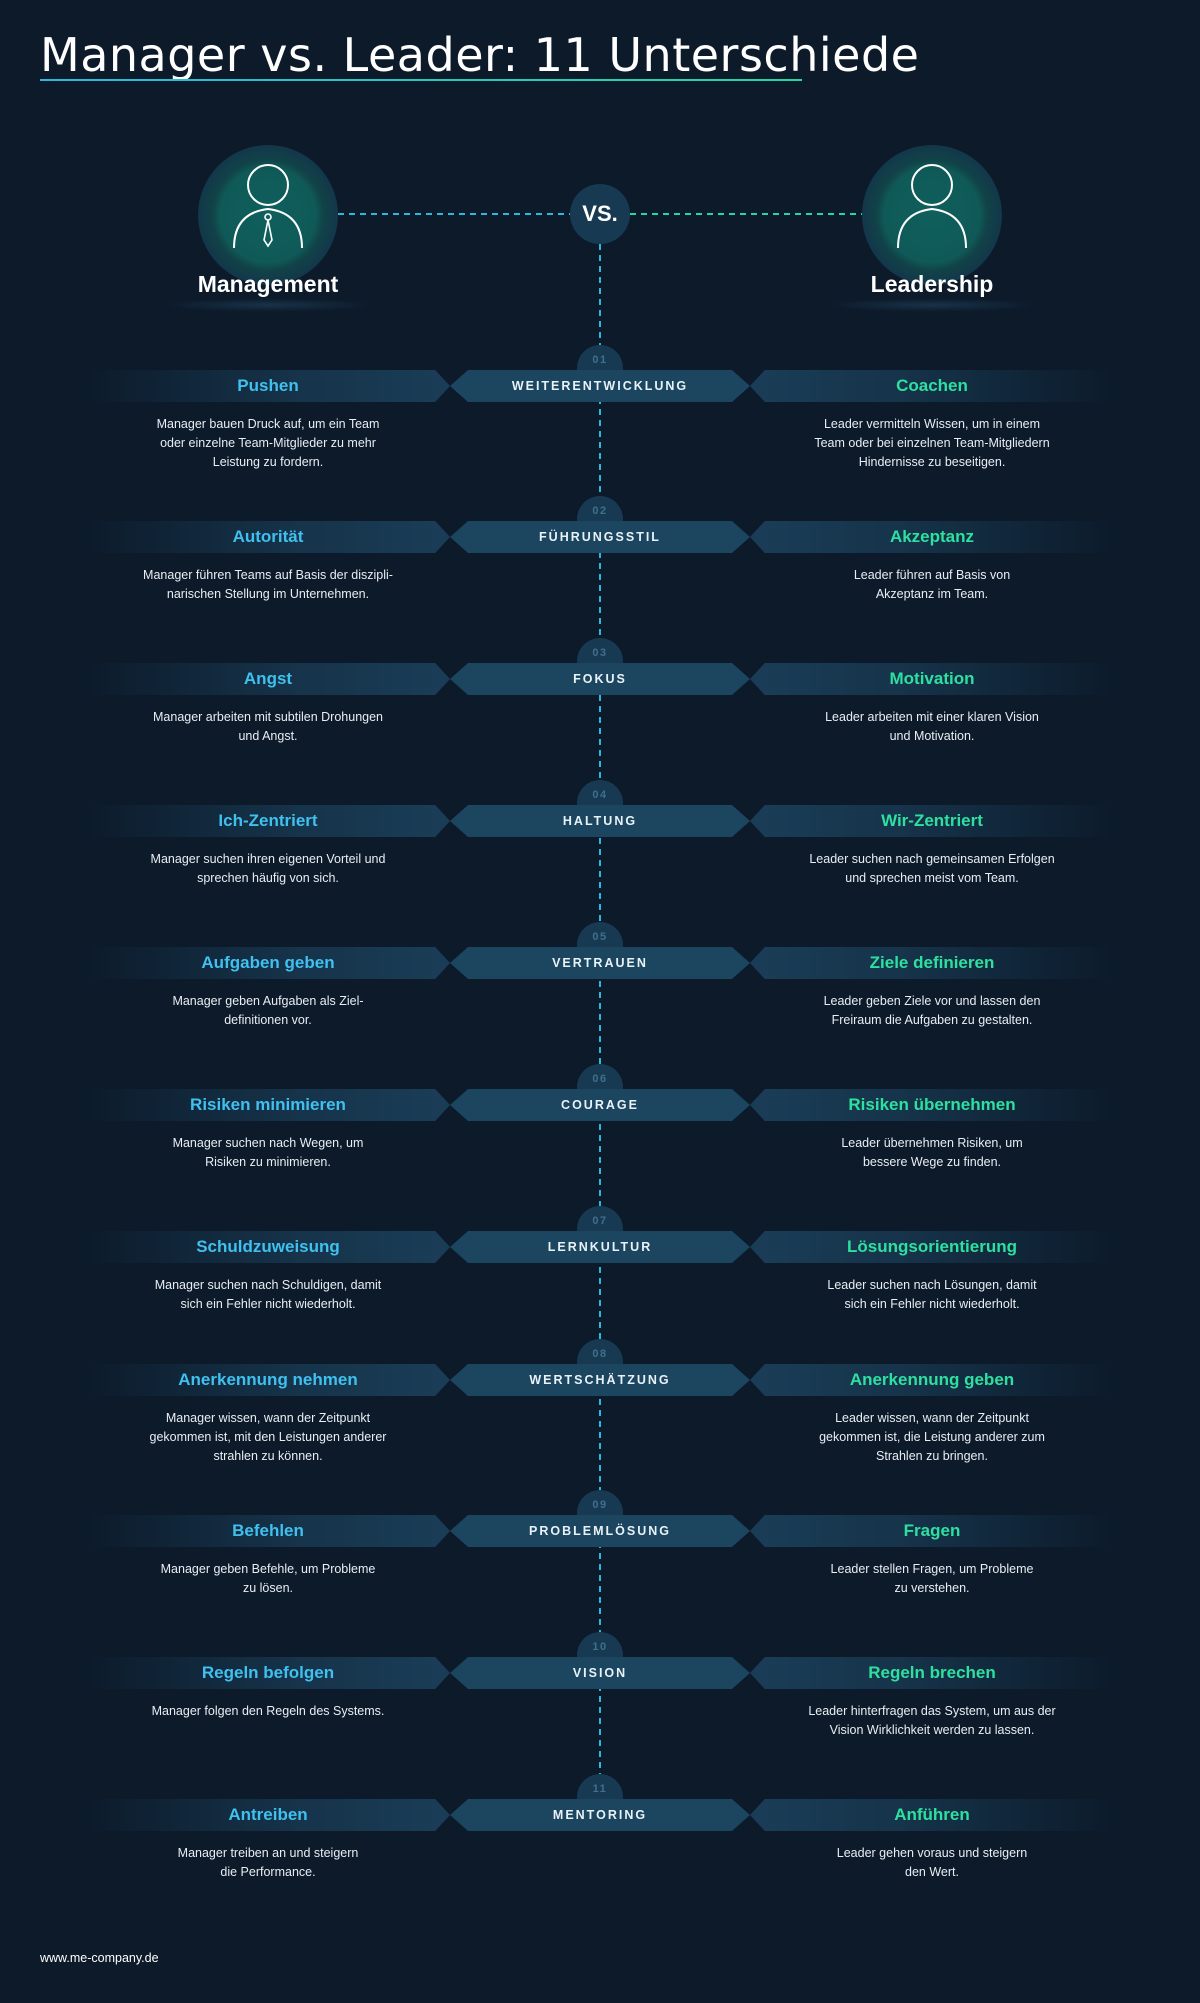 The width and height of the screenshot is (1200, 2003). Describe the element at coordinates (268, 1285) in the screenshot. I see `description-line: Manager suchen nach Schuldigen, damit` at that location.